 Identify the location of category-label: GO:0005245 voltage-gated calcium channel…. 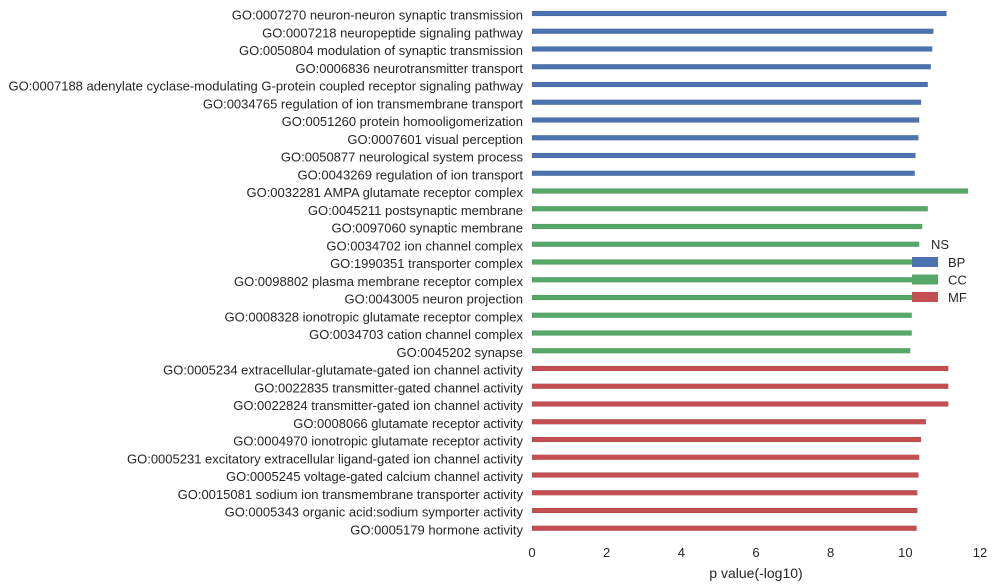
(375, 476).